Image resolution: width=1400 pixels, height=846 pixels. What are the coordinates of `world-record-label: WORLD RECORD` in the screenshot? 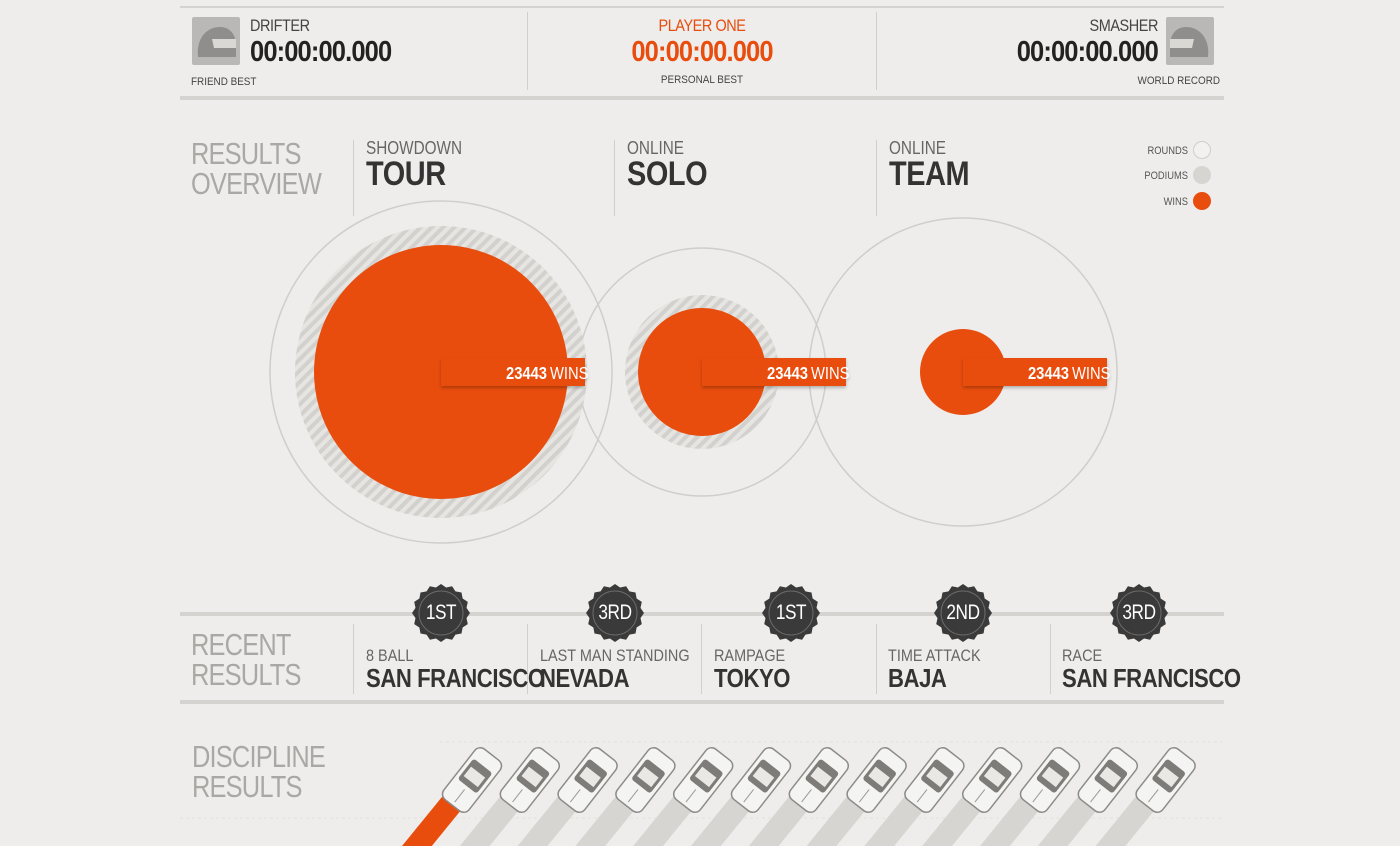 It's located at (1178, 81).